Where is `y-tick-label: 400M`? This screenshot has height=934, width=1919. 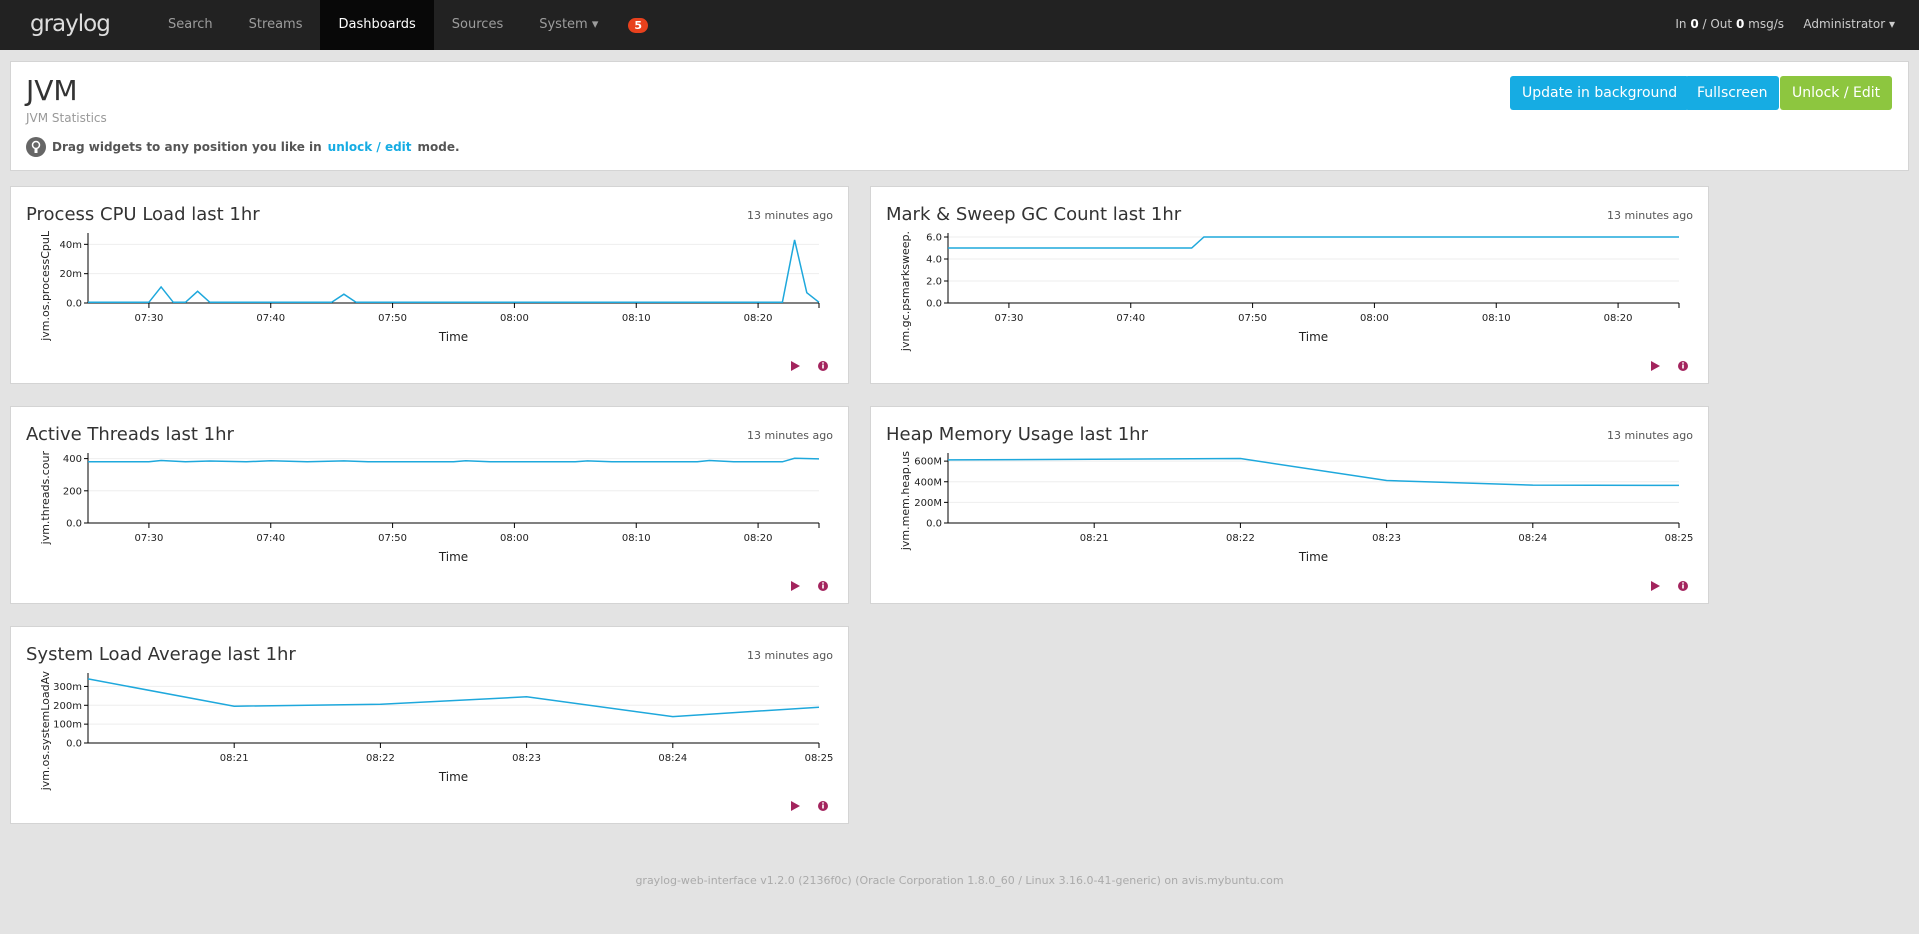 y-tick-label: 400M is located at coordinates (928, 482).